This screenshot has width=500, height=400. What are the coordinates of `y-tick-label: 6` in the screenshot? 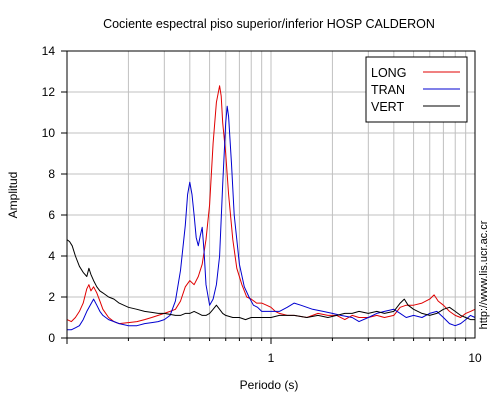 It's located at (51, 215).